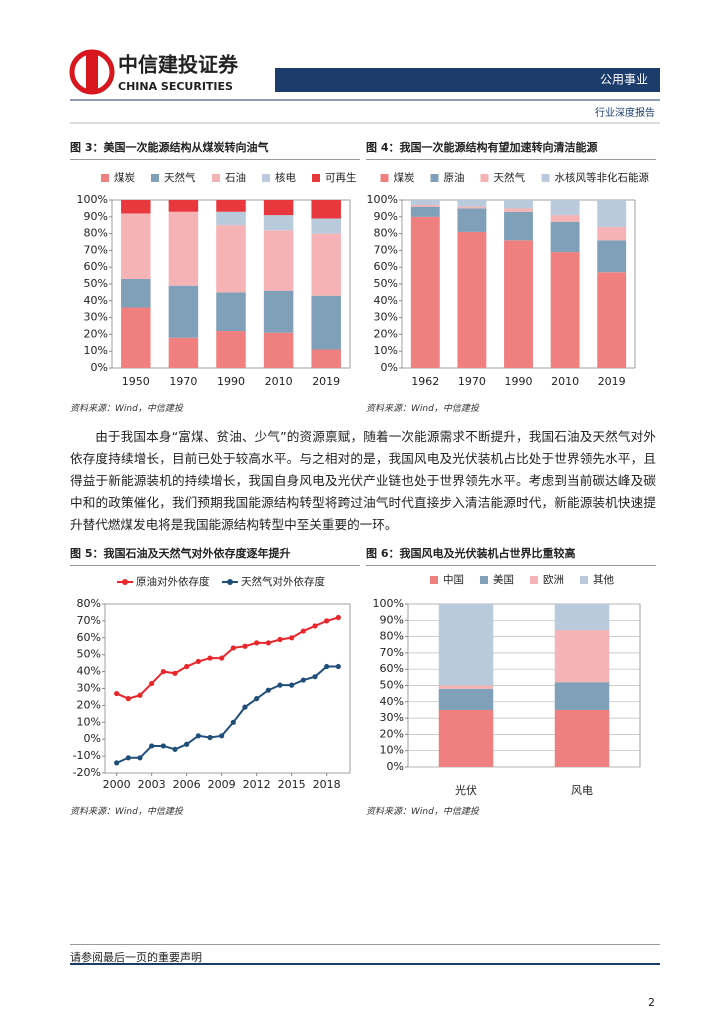  I want to click on legend-label: 天然气, so click(180, 177).